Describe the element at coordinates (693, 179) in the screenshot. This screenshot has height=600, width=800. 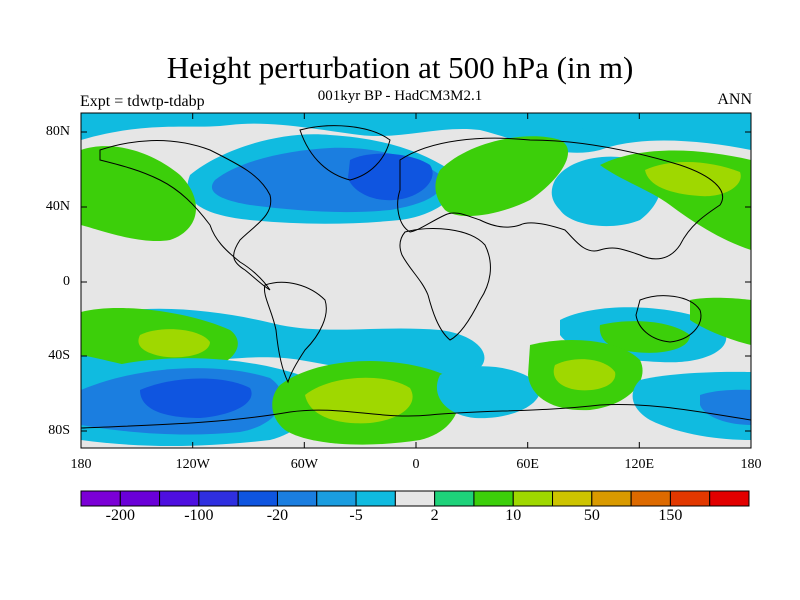
I see `contour-yellow-pacific` at that location.